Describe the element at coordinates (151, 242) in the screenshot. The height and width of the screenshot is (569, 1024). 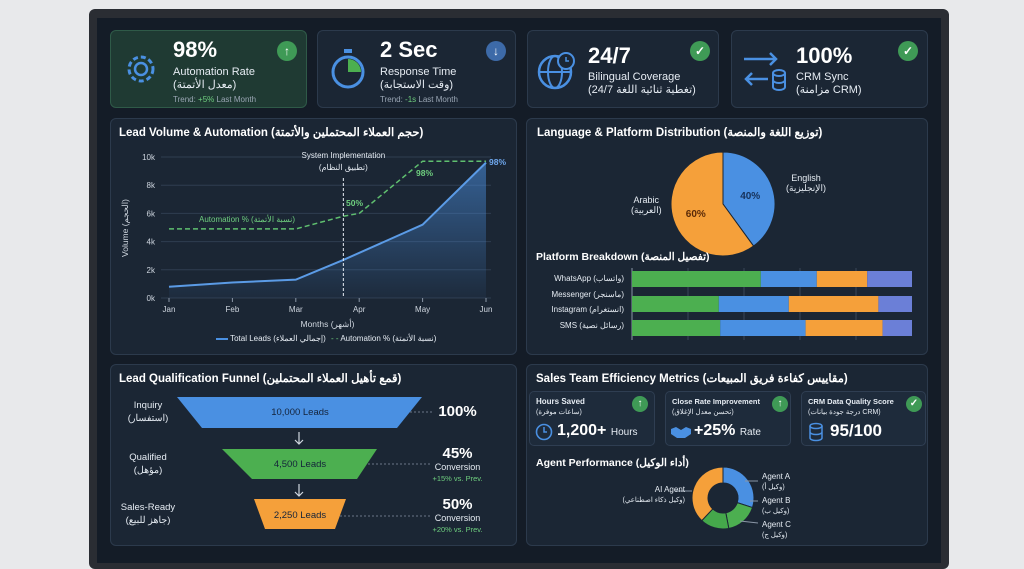
I see `y-tick-label: 4k` at that location.